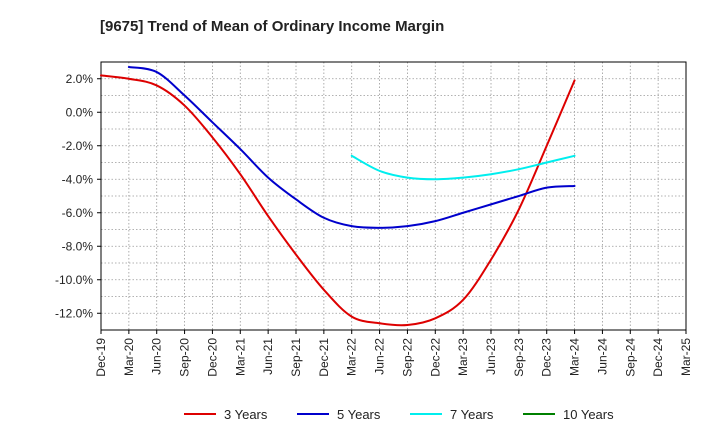  I want to click on legend-label-7-years: 7 Years, so click(472, 414).